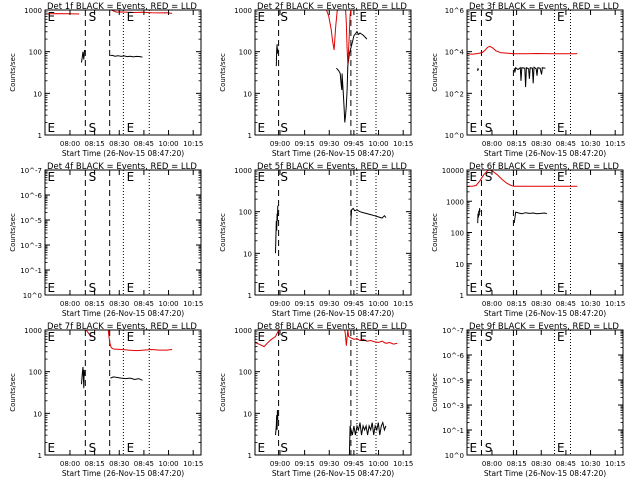  What do you see at coordinates (455, 53) in the screenshot?
I see `y-tick-label: 10^4` at bounding box center [455, 53].